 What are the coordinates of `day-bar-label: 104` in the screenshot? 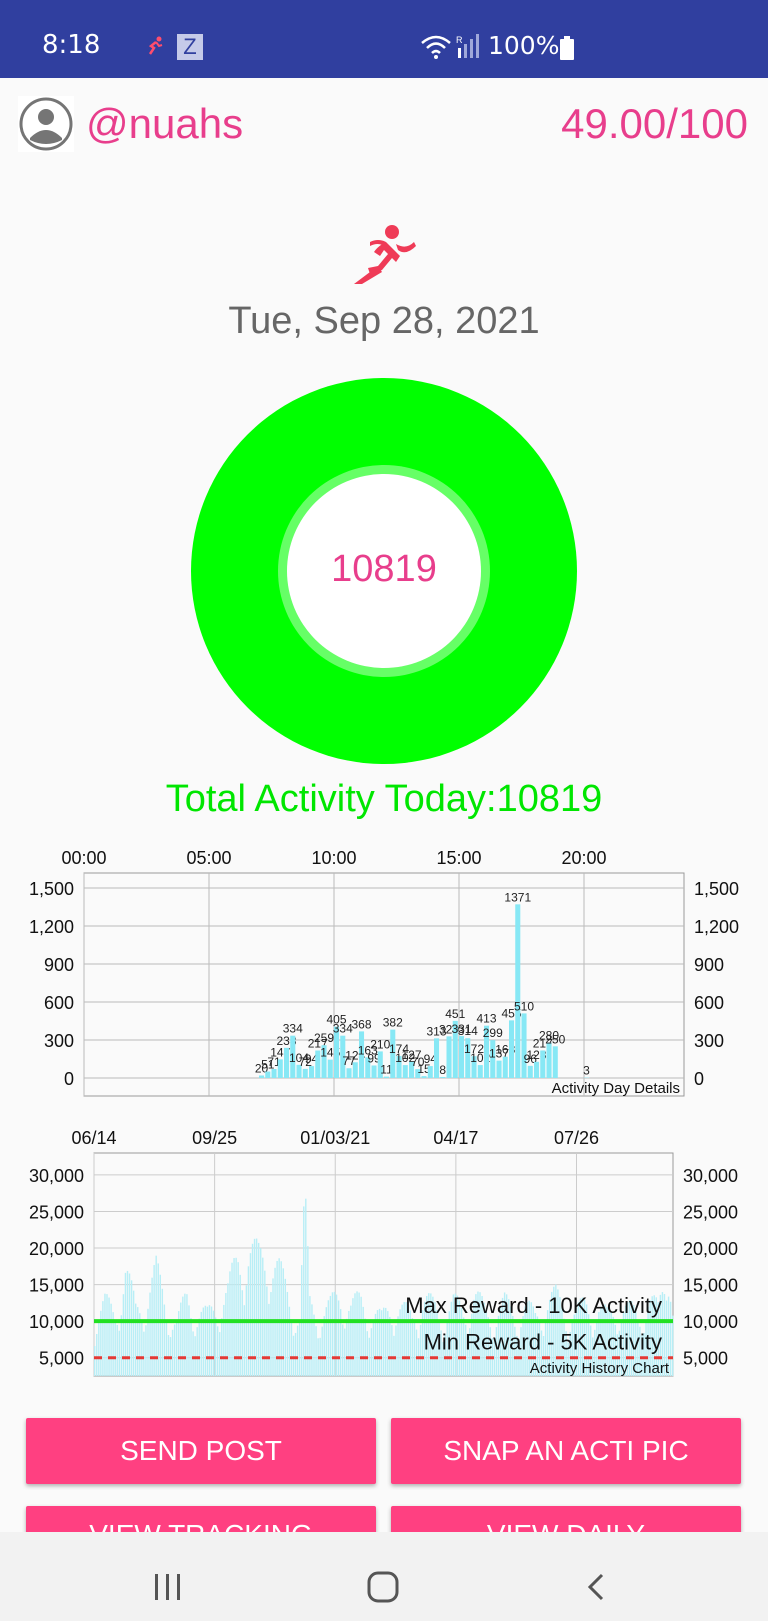 It's located at (299, 1058).